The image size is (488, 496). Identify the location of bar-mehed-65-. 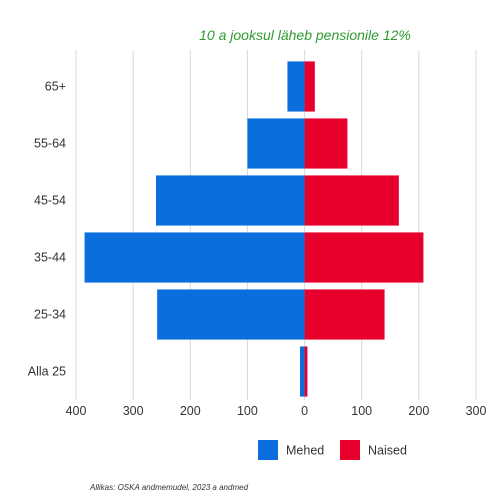
(296, 86).